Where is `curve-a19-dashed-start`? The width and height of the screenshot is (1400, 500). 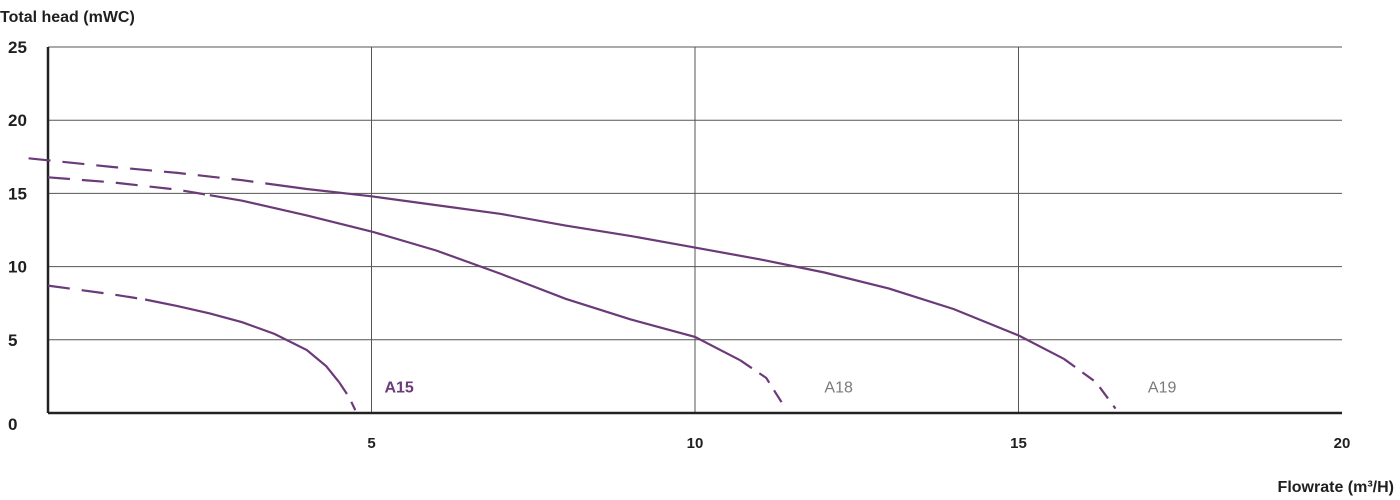
curve-a19-dashed-start is located at coordinates (151, 171).